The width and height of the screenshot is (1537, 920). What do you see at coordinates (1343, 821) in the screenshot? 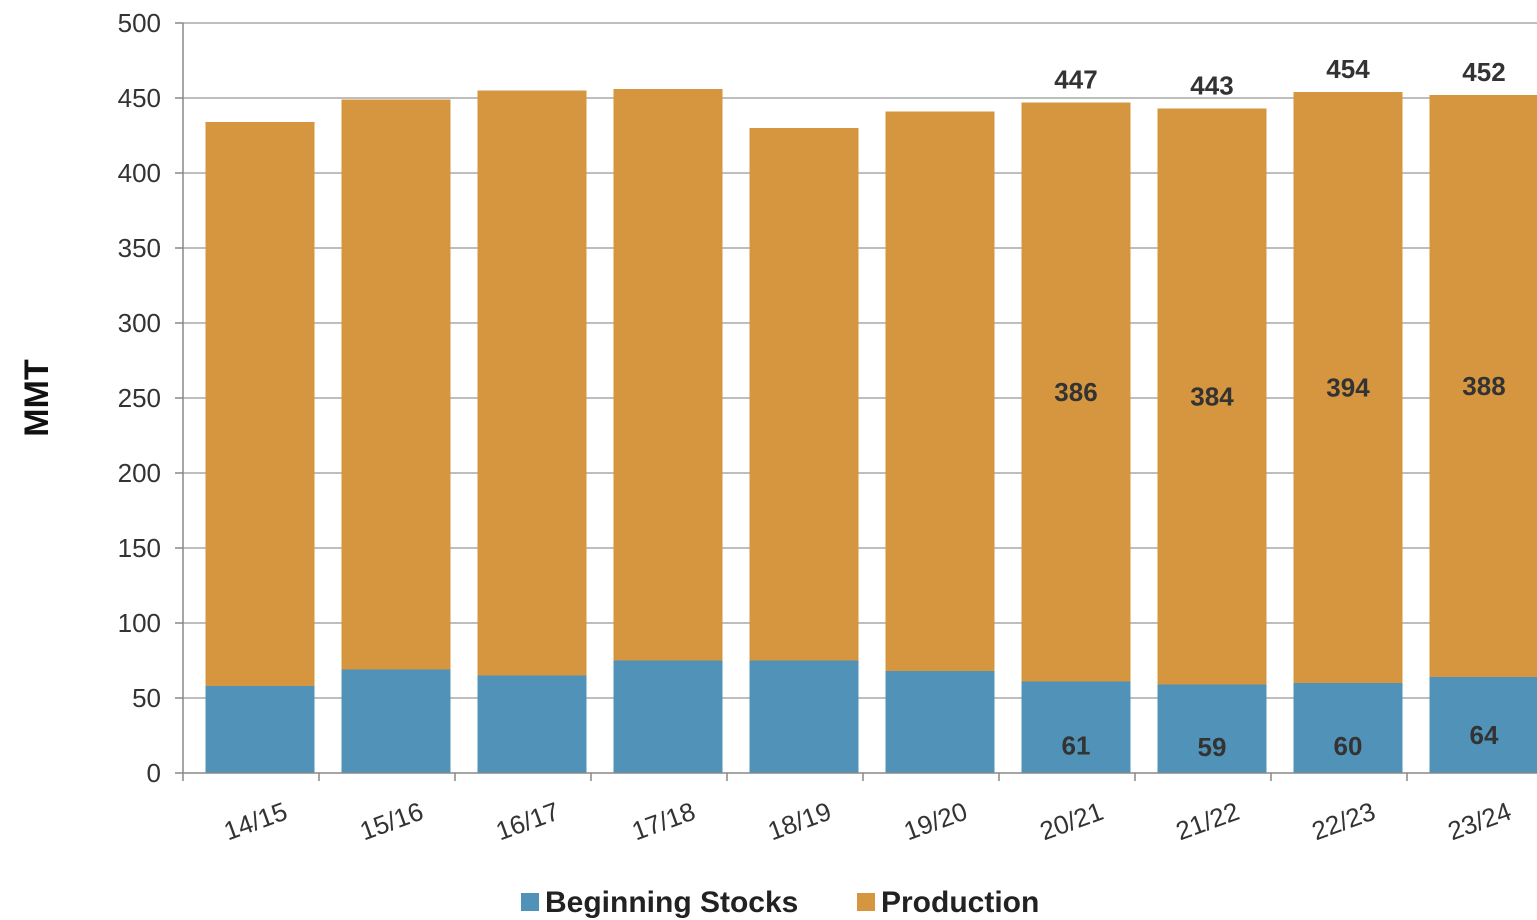
I see `x-tick-label: 22/23` at bounding box center [1343, 821].